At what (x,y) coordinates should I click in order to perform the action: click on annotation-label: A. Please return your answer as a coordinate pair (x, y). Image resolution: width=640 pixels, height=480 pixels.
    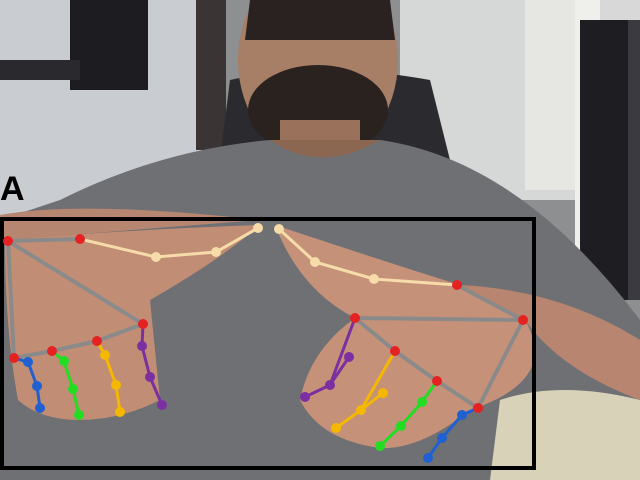
    Looking at the image, I should click on (12, 189).